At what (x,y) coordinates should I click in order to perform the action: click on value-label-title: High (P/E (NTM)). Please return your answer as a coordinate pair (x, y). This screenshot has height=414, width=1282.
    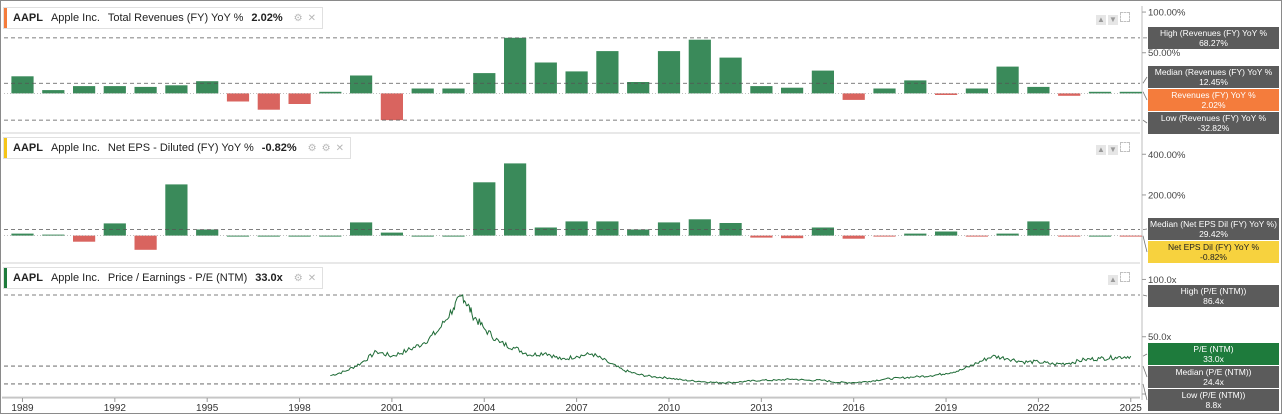
    Looking at the image, I should click on (1213, 291).